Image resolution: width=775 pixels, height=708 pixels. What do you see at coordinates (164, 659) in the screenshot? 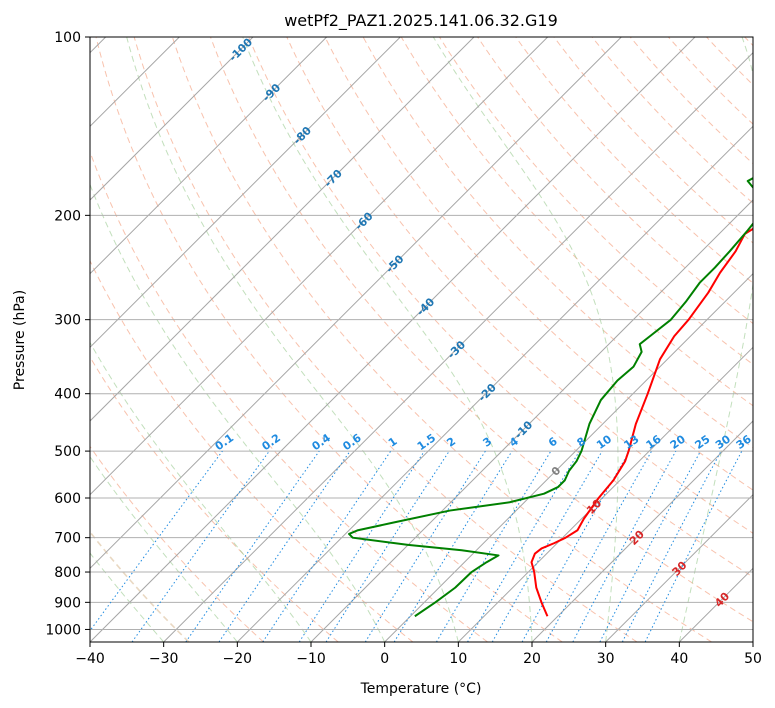
I see `x-tick-label: −30` at bounding box center [164, 659].